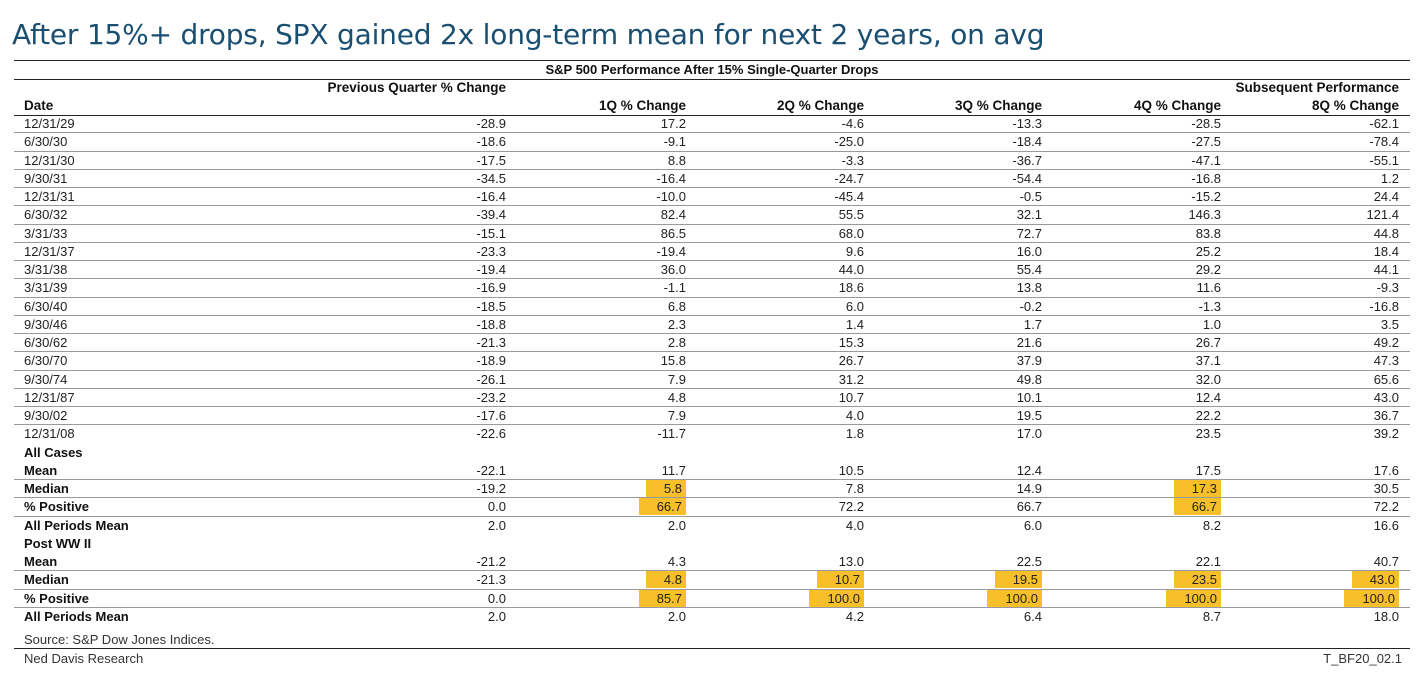 The width and height of the screenshot is (1424, 679). I want to click on section-header-row: Post WW II, so click(712, 544).